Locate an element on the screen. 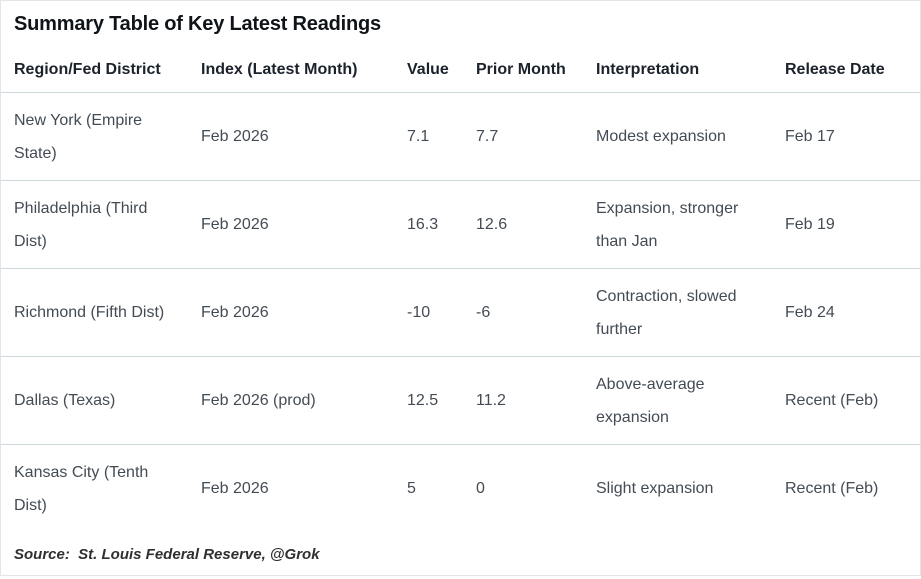 The image size is (921, 579). cell-interpretation: Slight expansion is located at coordinates (655, 488).